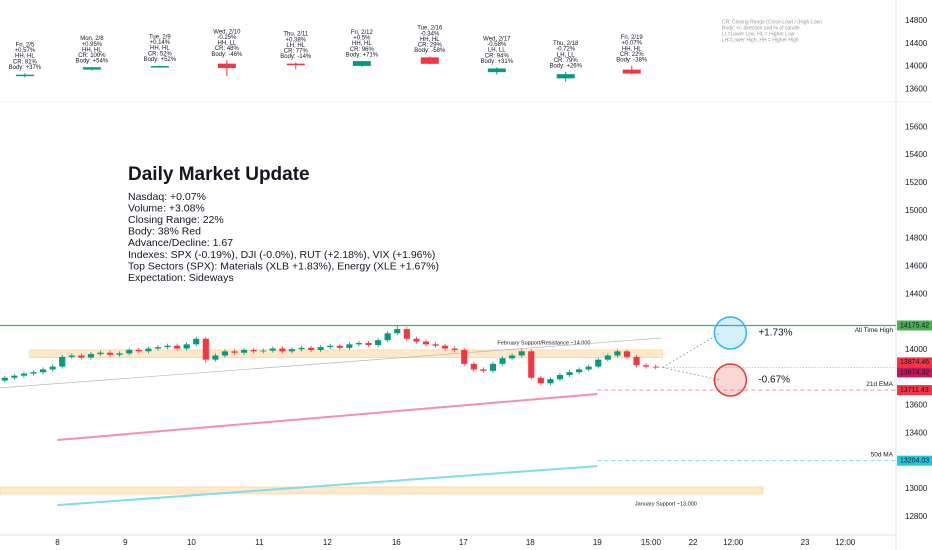 This screenshot has width=932, height=550. Describe the element at coordinates (760, 40) in the screenshot. I see `legend-note: LH=Lower High, HH = Higher High` at that location.